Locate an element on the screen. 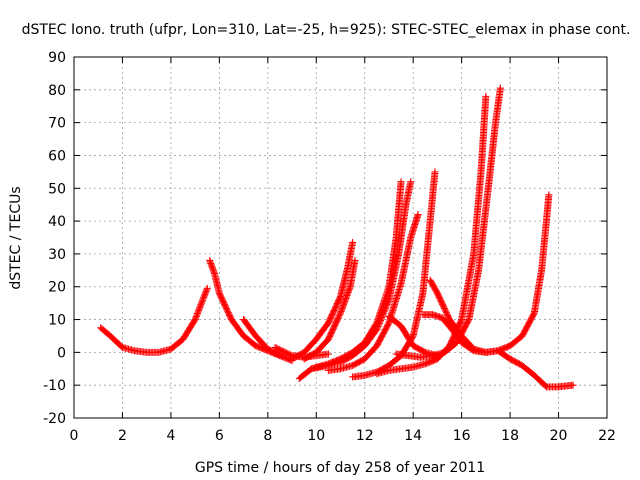 Image resolution: width=640 pixels, height=480 pixels. x-tick-label: 14 is located at coordinates (413, 436).